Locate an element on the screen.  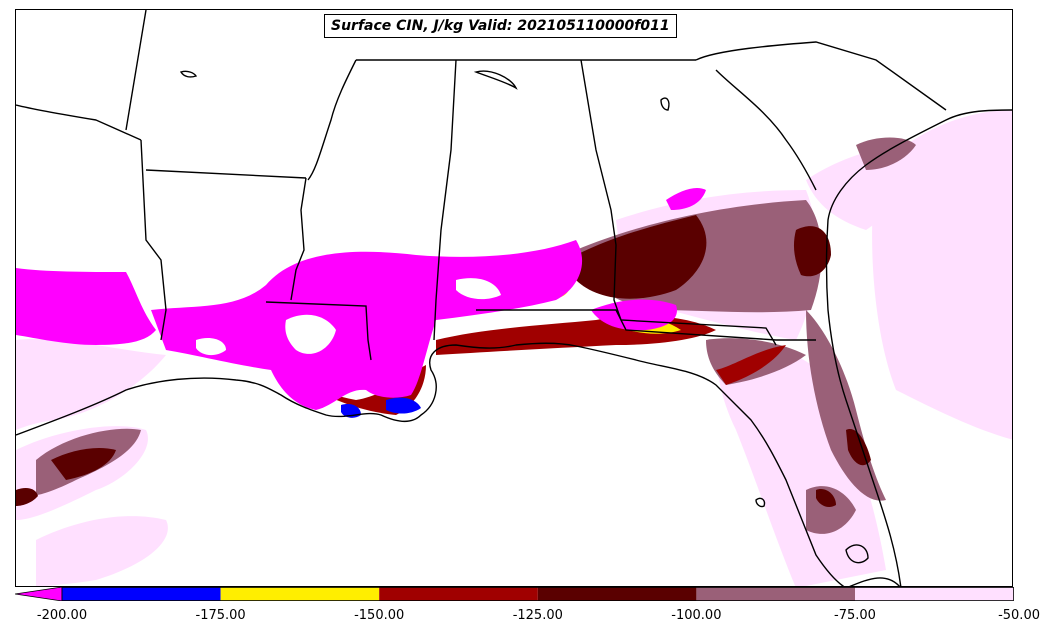
colorbar is located at coordinates (514, 594).